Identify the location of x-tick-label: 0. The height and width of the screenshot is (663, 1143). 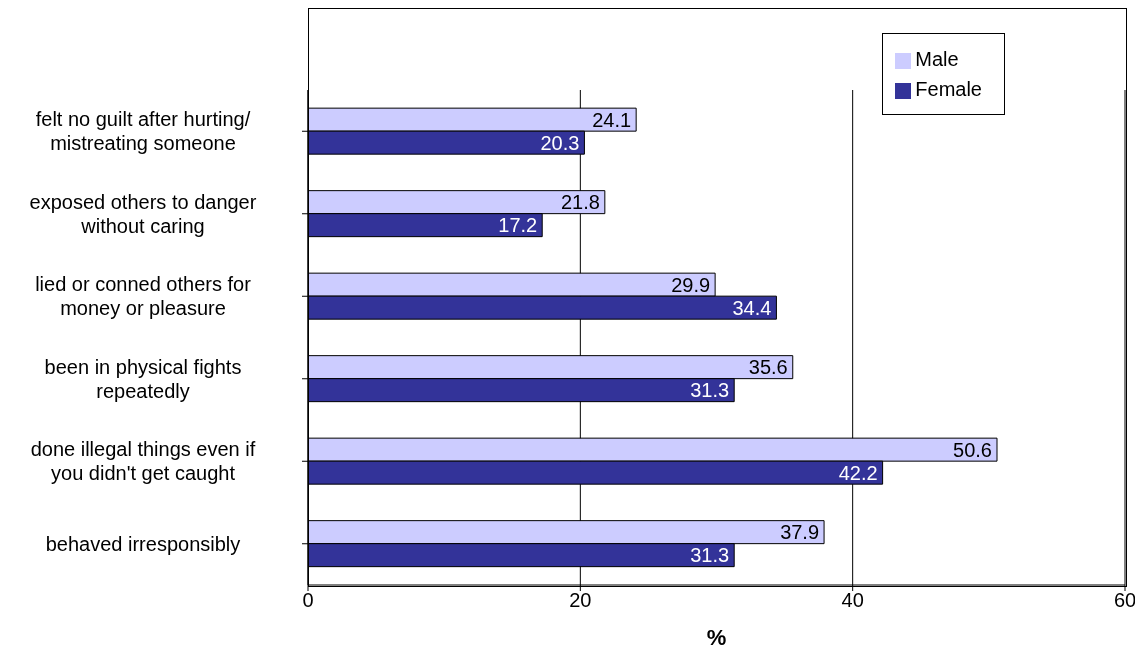
(308, 600).